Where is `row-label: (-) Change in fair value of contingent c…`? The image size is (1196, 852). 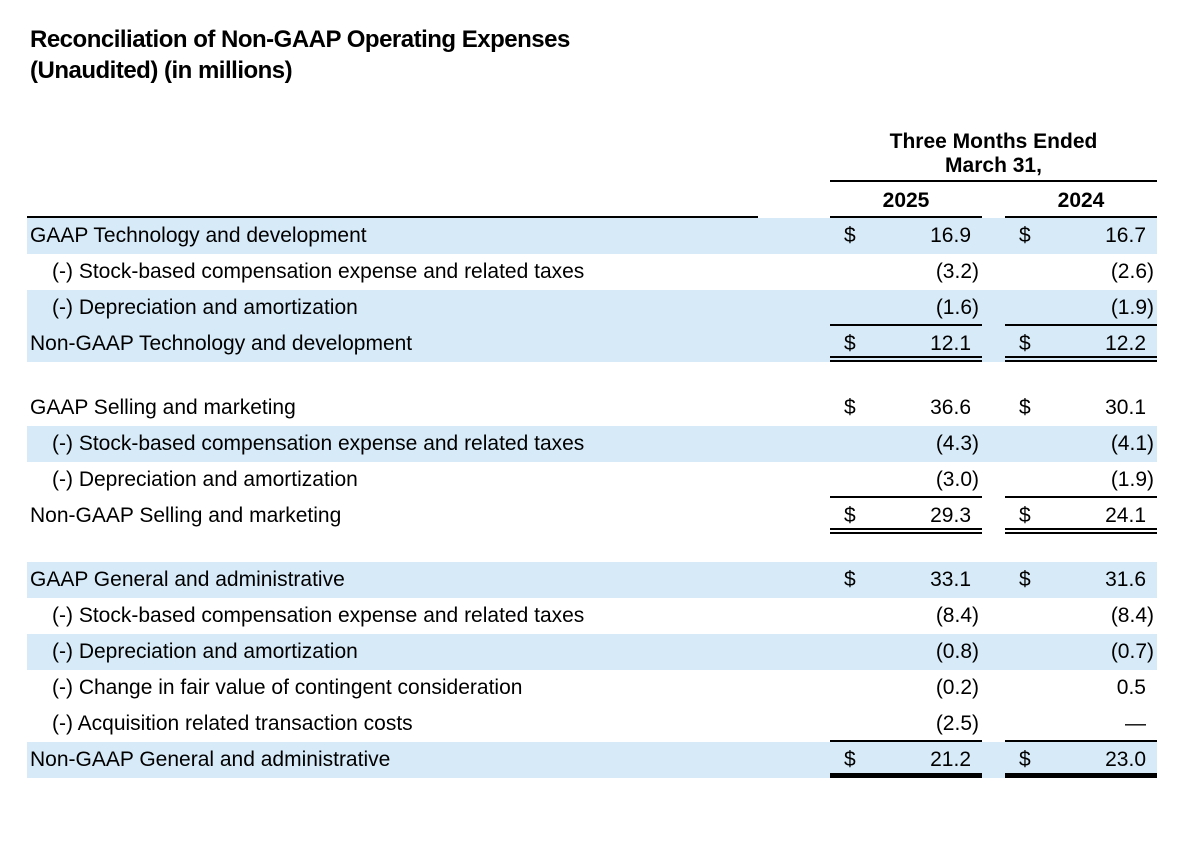 row-label: (-) Change in fair value of contingent c… is located at coordinates (287, 687).